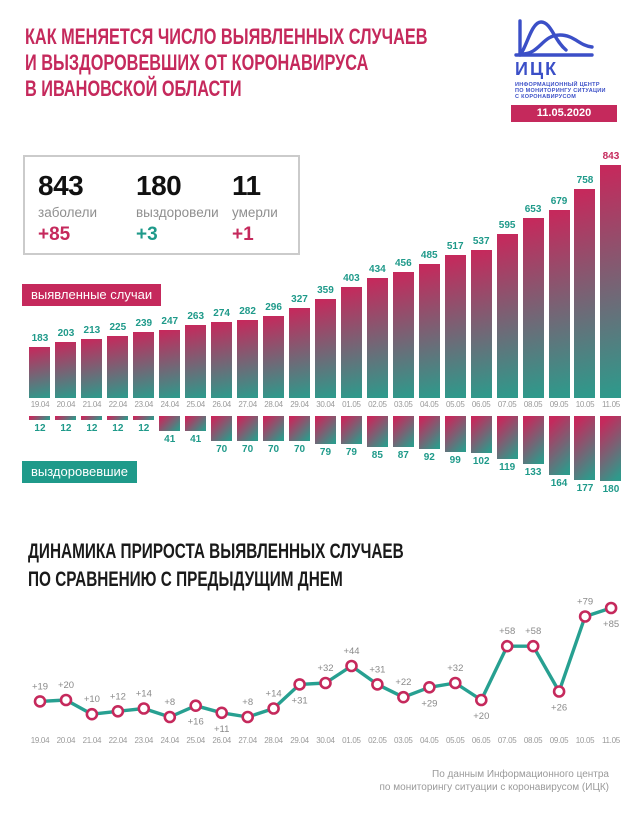 The width and height of the screenshot is (635, 819). Describe the element at coordinates (221, 404) in the screenshot. I see `date-label: 26.04` at that location.